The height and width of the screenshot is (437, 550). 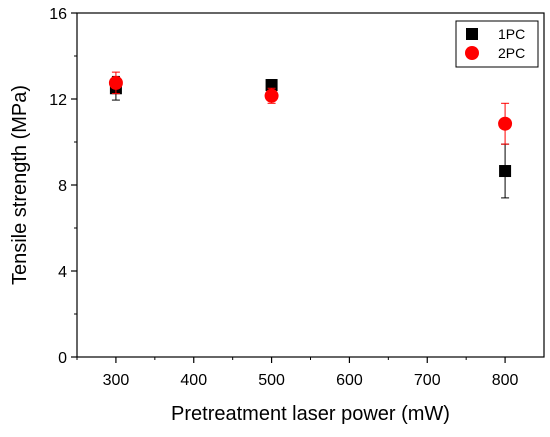 What do you see at coordinates (349, 380) in the screenshot?
I see `x-tick-label: 600` at bounding box center [349, 380].